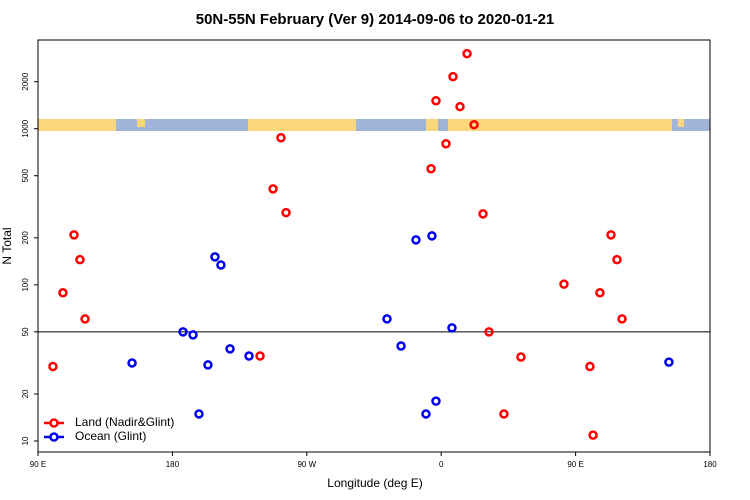  I want to click on y-tick-label: 100, so click(25, 285).